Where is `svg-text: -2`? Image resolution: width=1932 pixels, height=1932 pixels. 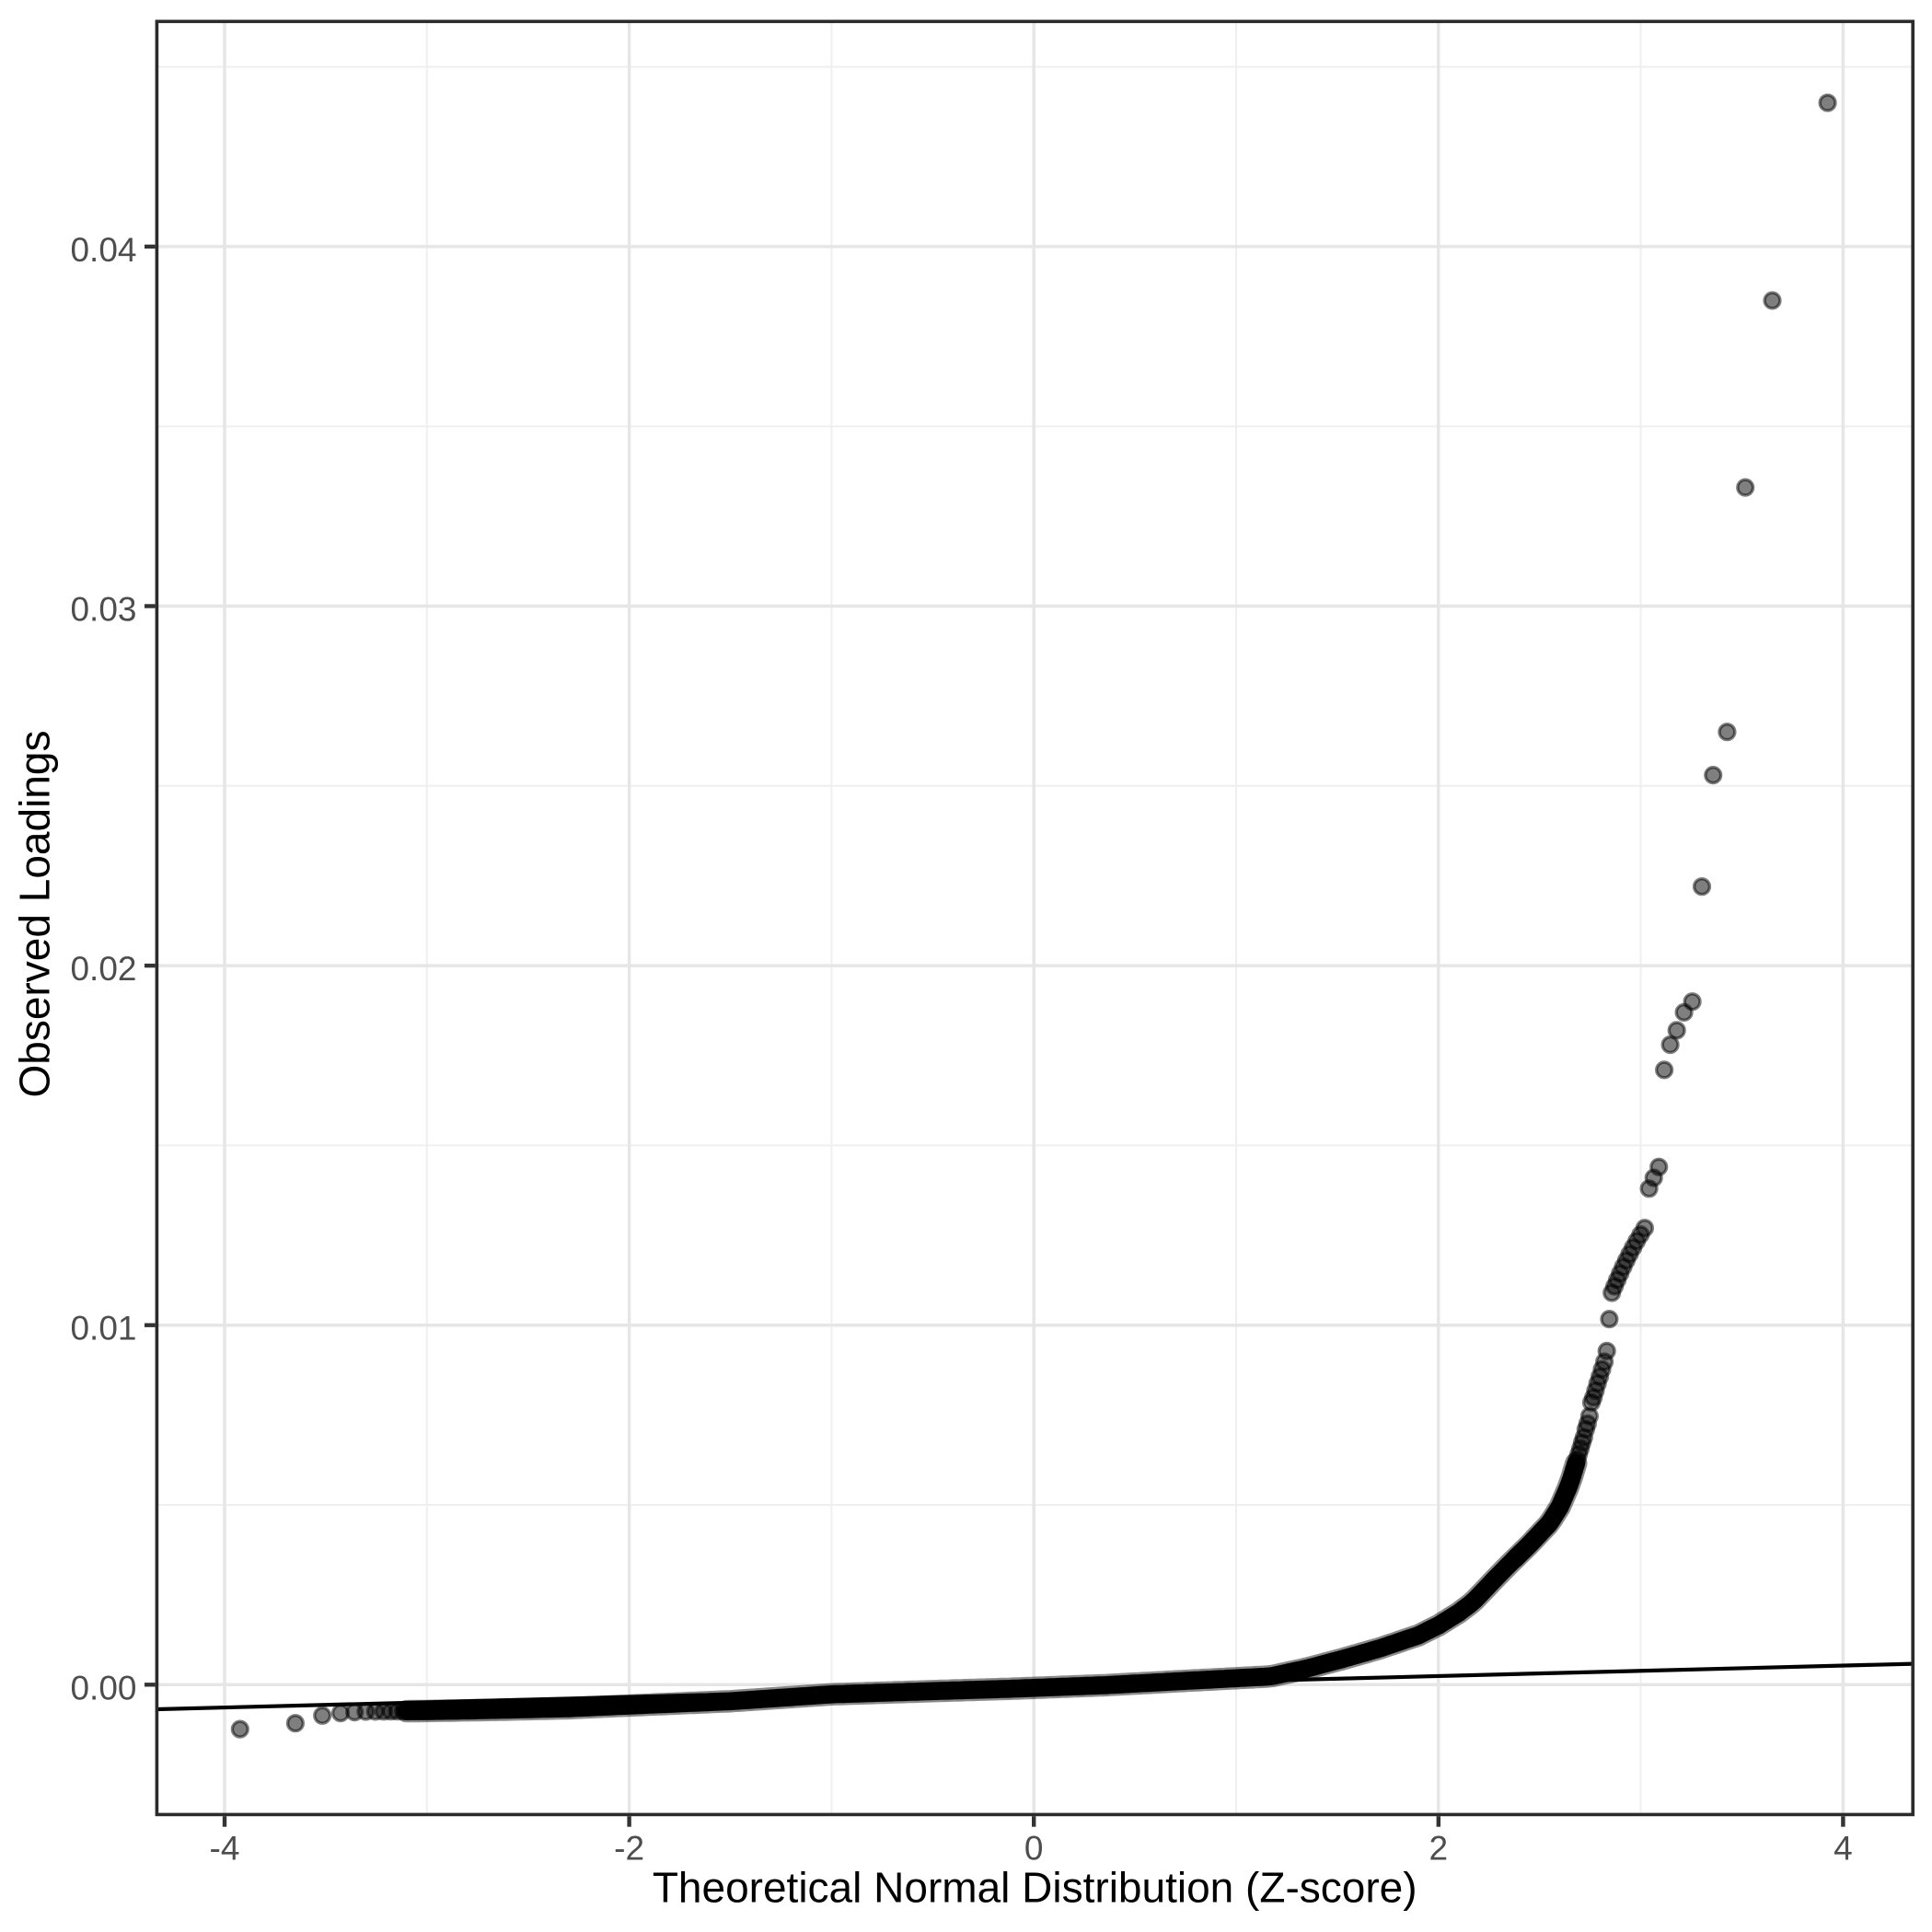
svg-text: -2 is located at coordinates (629, 1849).